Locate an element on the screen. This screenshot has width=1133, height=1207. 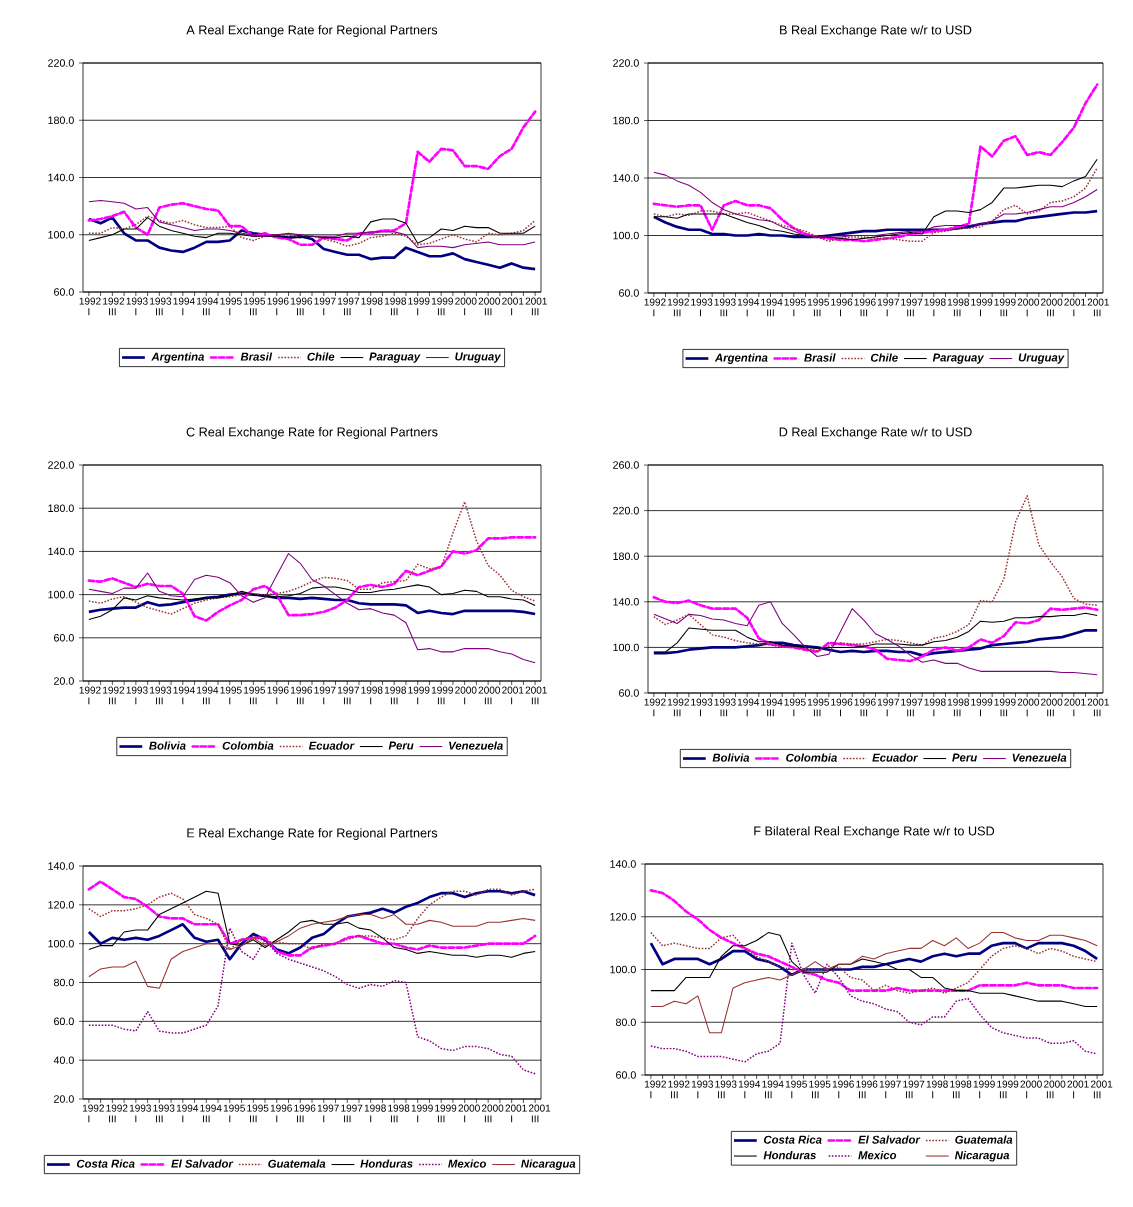
legend-label: Colombia is located at coordinates (811, 757).